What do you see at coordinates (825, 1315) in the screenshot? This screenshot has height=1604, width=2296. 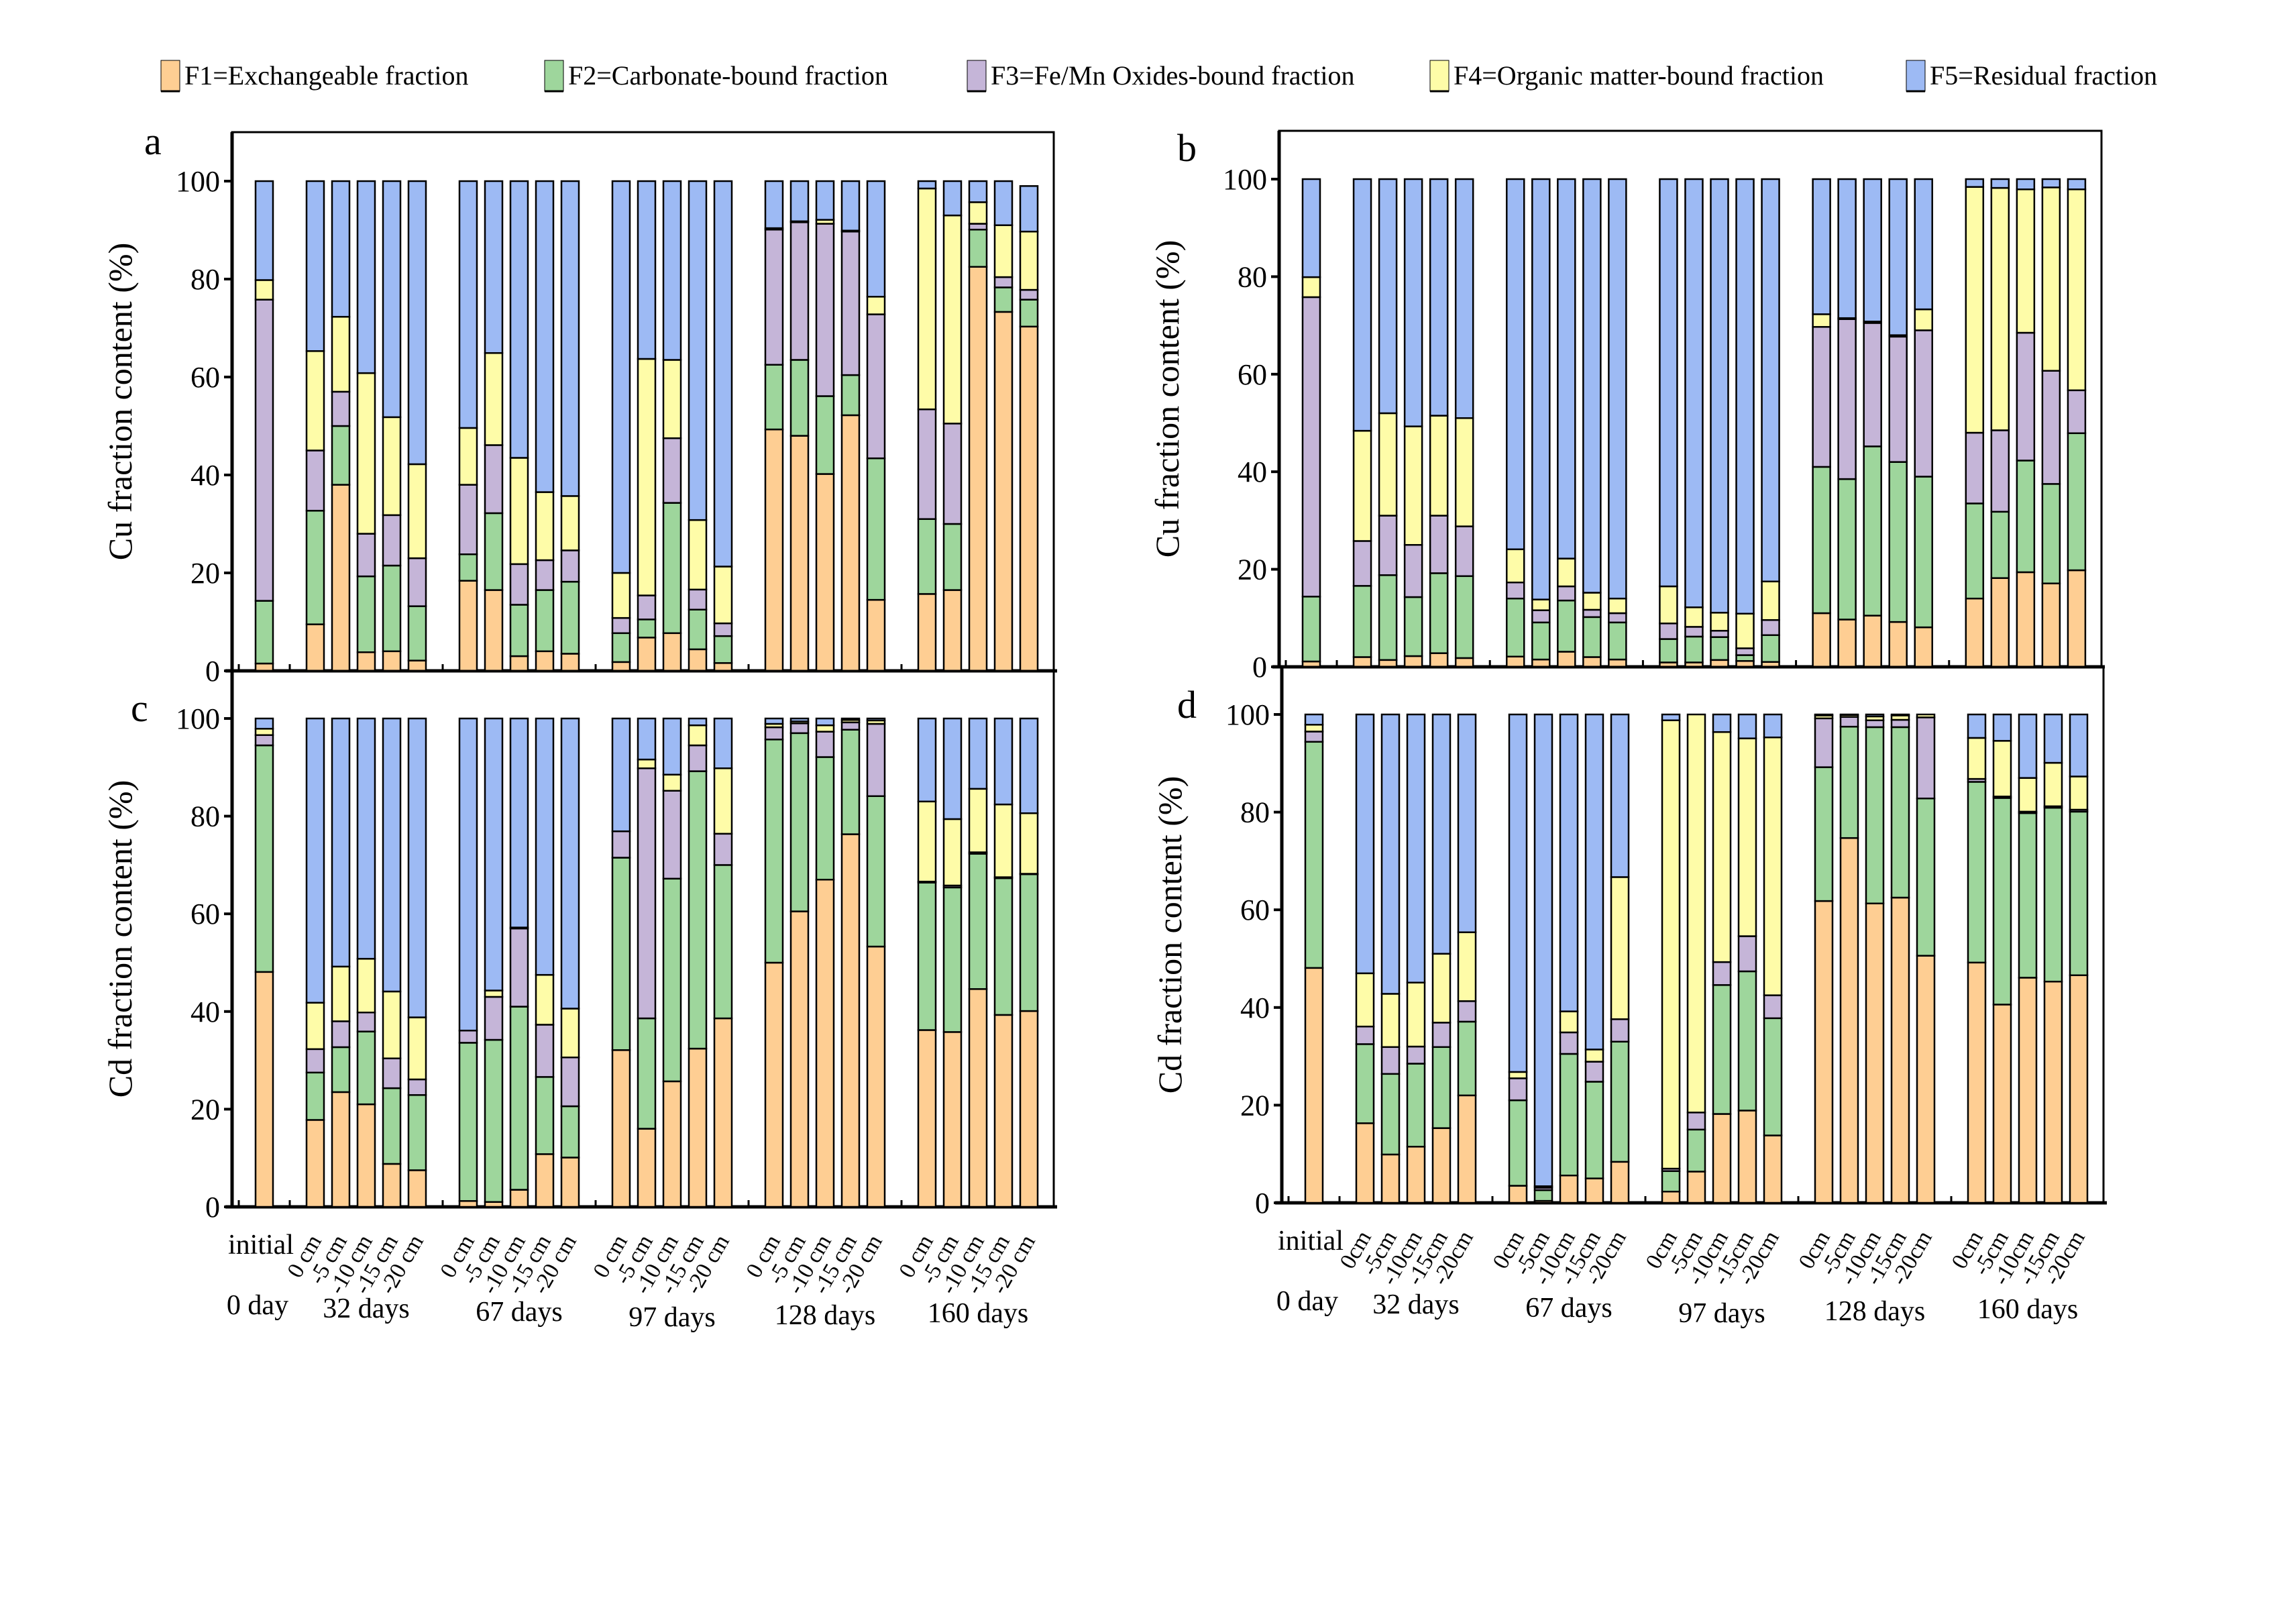 I see `x-group-label: 128 days` at bounding box center [825, 1315].